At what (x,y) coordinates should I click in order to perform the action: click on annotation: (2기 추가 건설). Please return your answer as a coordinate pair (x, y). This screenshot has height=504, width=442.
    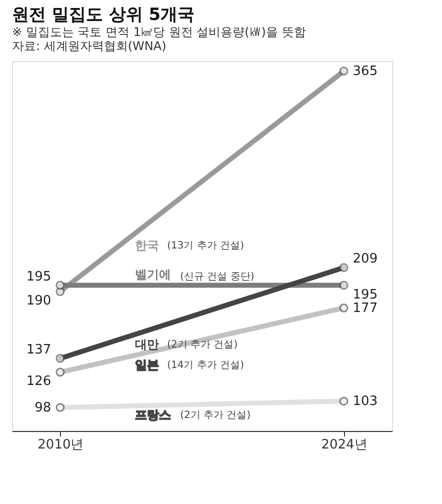
    Looking at the image, I should click on (202, 345).